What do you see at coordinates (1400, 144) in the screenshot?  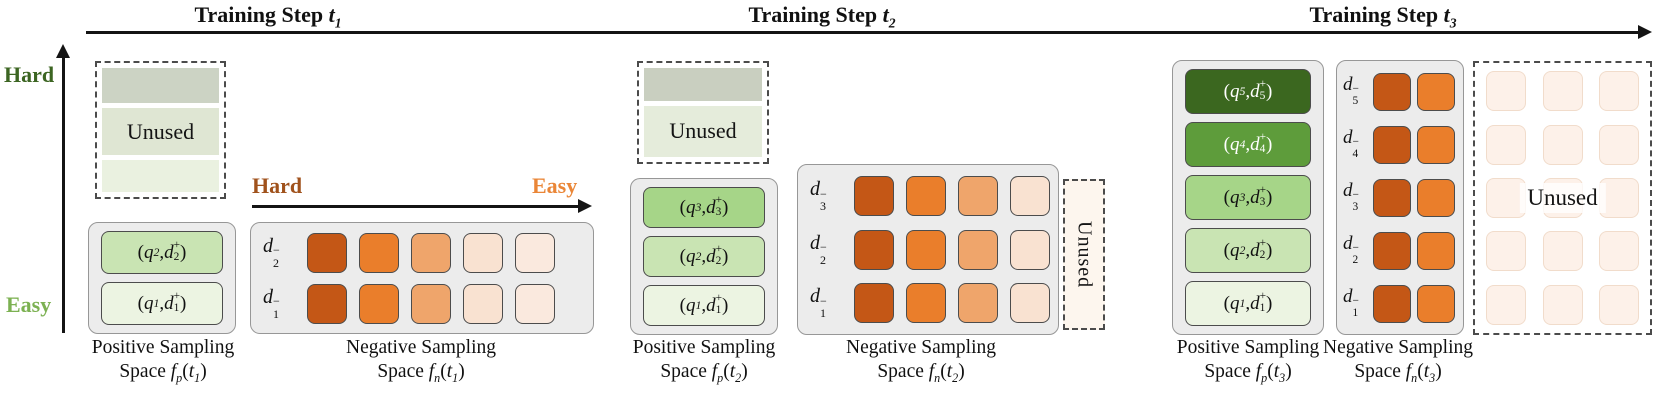 I see `negative-sample-row: d −4` at bounding box center [1400, 144].